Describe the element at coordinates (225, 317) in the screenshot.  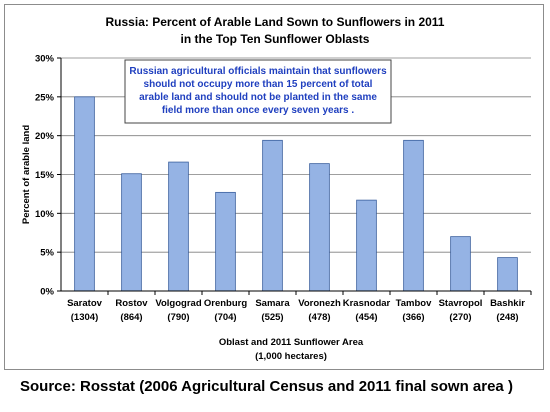
I see `x-tick-area-label: (704)` at that location.